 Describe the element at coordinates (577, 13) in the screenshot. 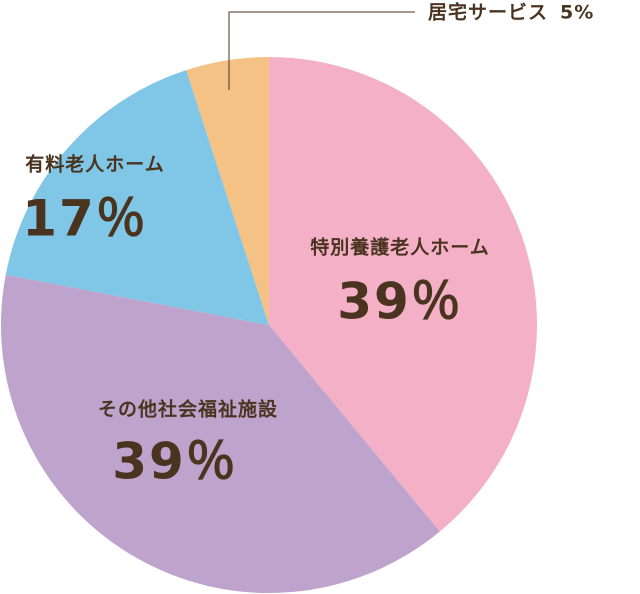

I see `slice-value-label: 5%` at that location.